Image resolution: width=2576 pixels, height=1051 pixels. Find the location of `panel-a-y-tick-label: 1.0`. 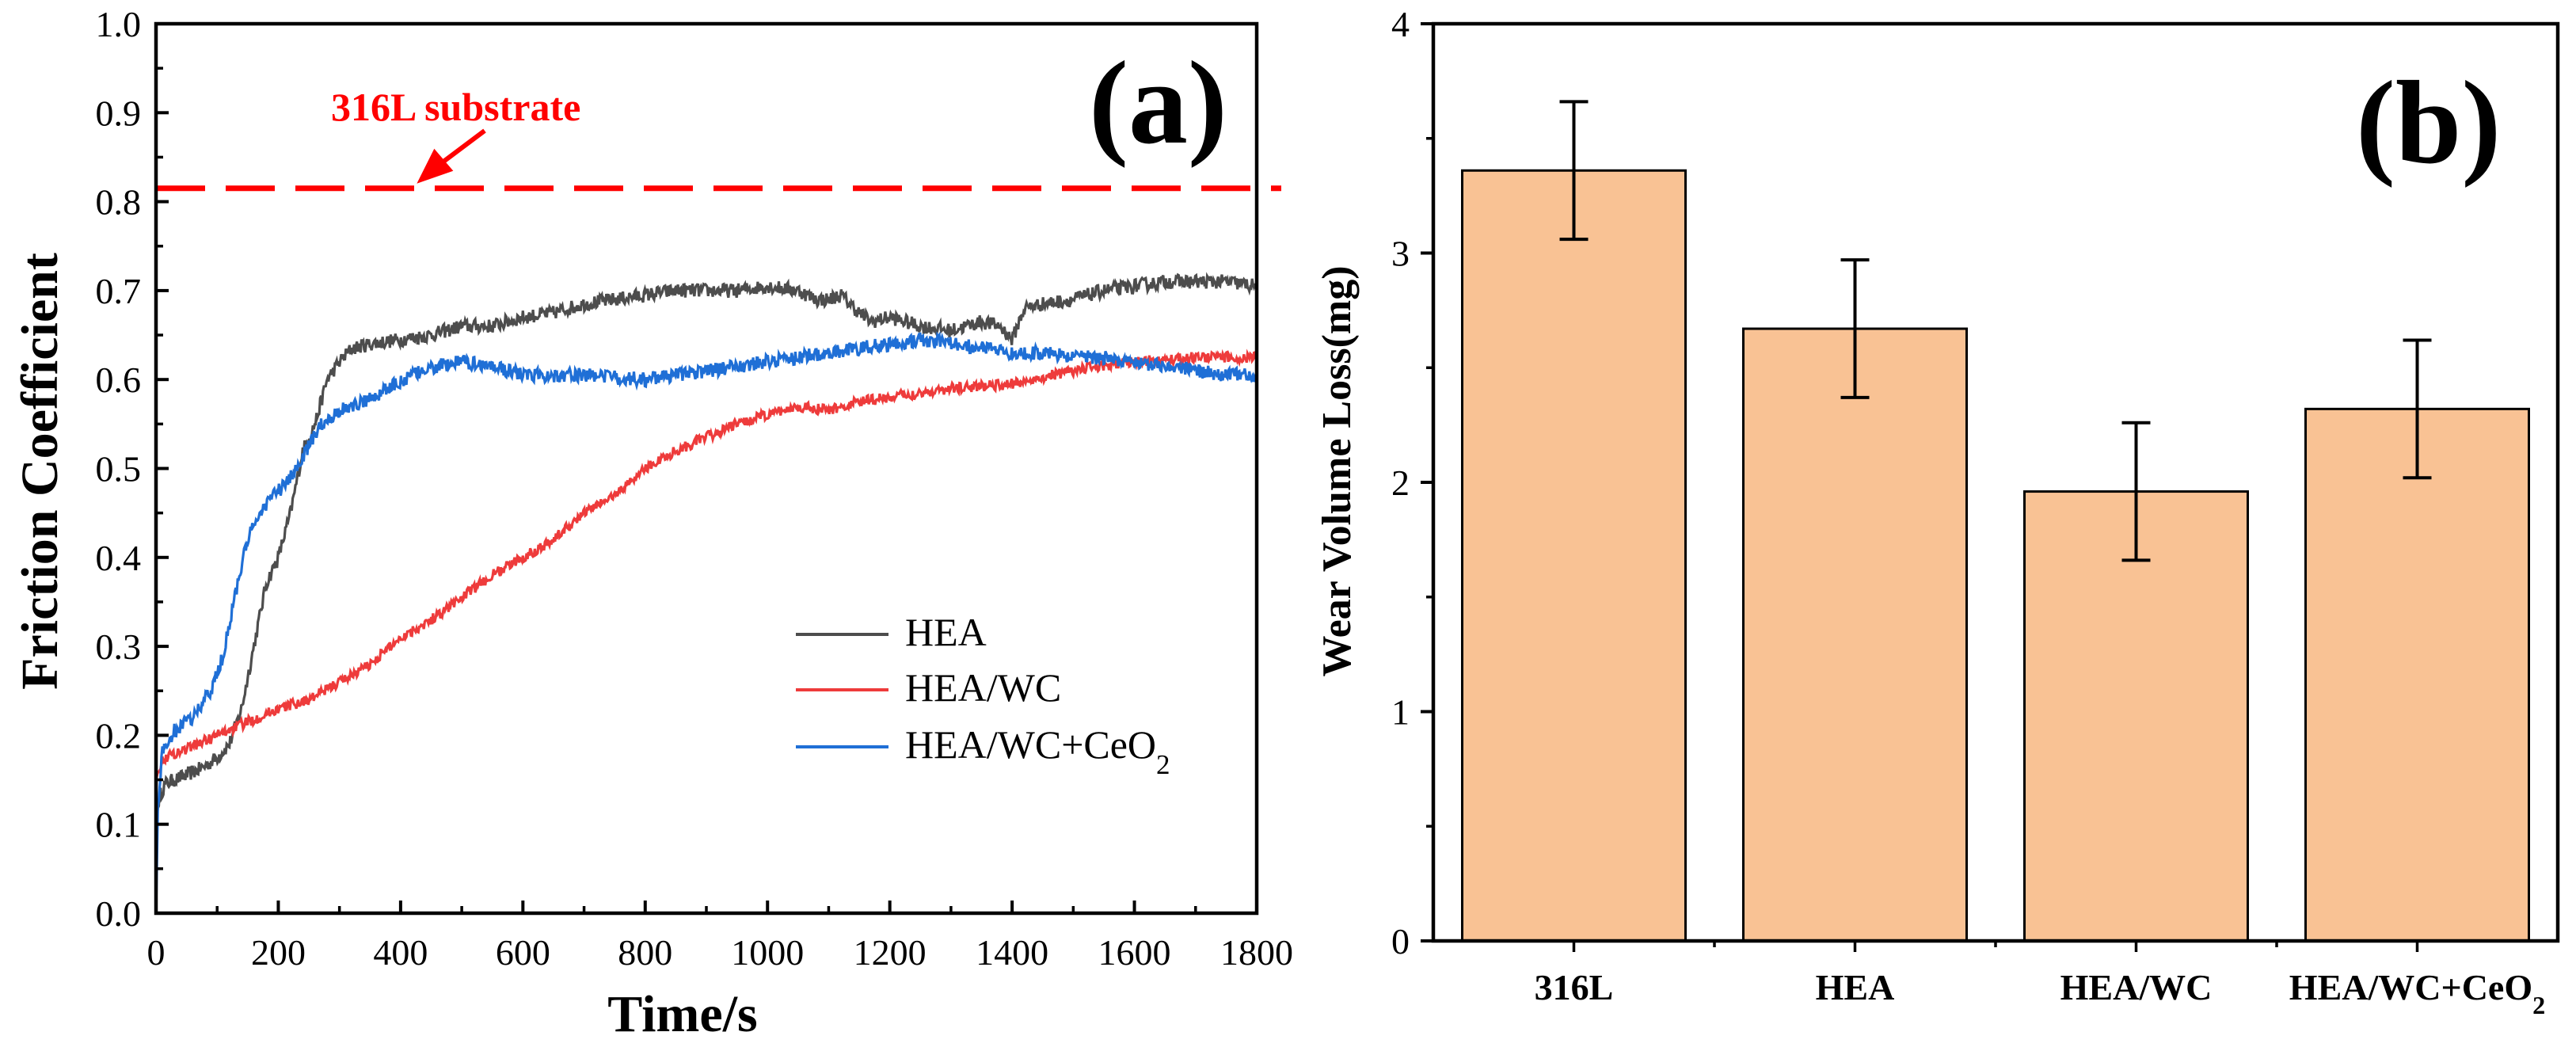

panel-a-y-tick-label: 1.0 is located at coordinates (119, 24).